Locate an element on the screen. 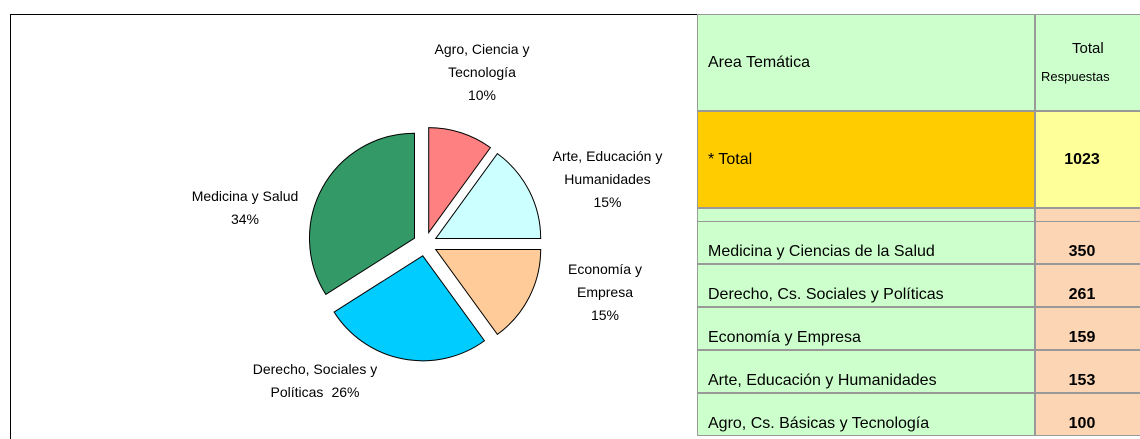 This screenshot has width=1140, height=439. slice-name: Derecho, Sociales y Políticas is located at coordinates (315, 380).